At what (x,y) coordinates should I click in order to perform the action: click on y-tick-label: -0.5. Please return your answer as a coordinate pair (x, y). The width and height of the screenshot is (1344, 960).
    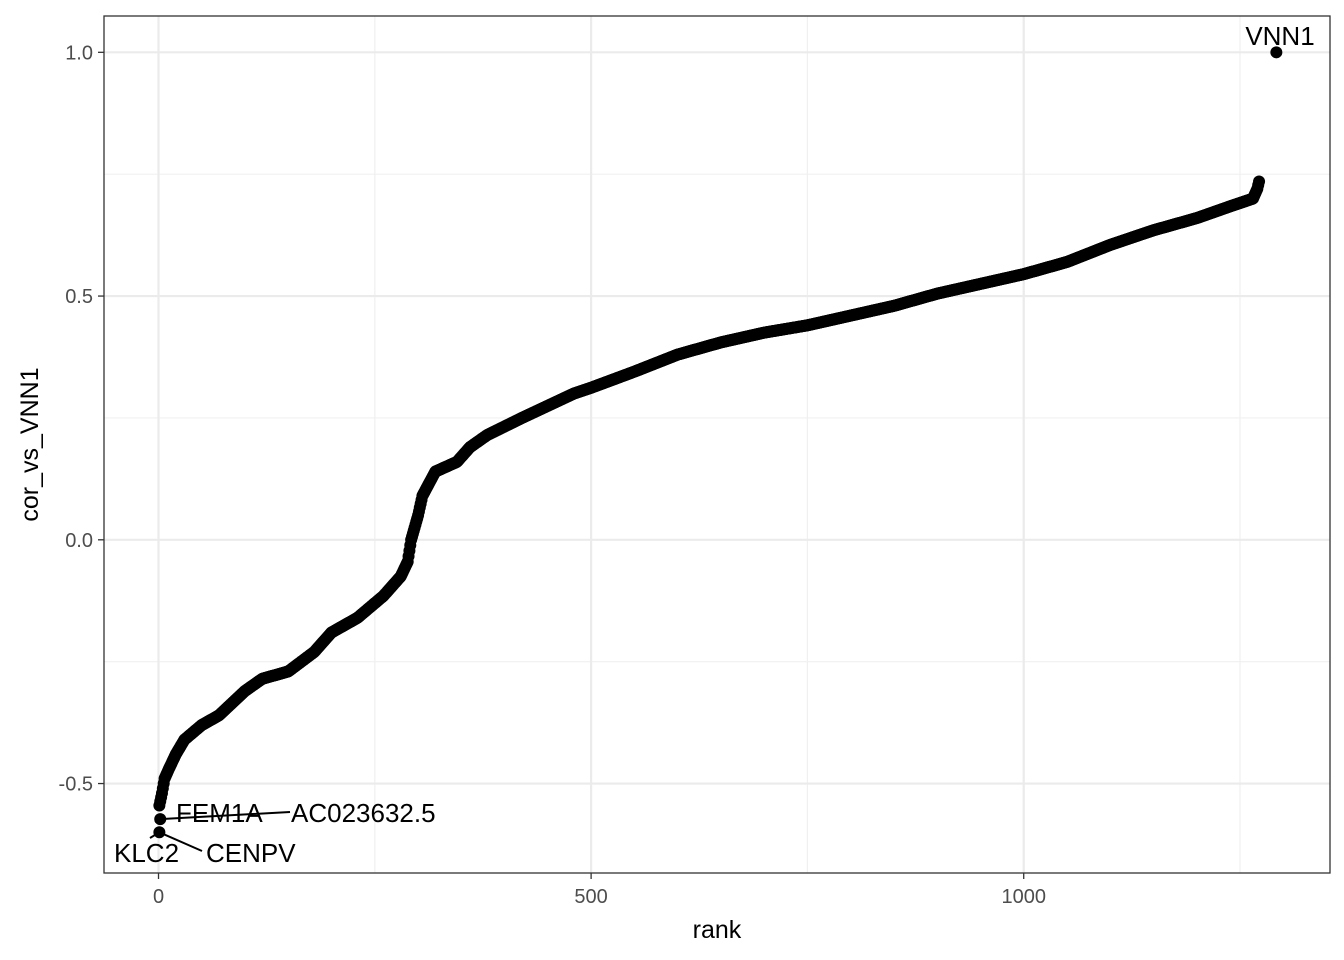
    Looking at the image, I should click on (76, 785).